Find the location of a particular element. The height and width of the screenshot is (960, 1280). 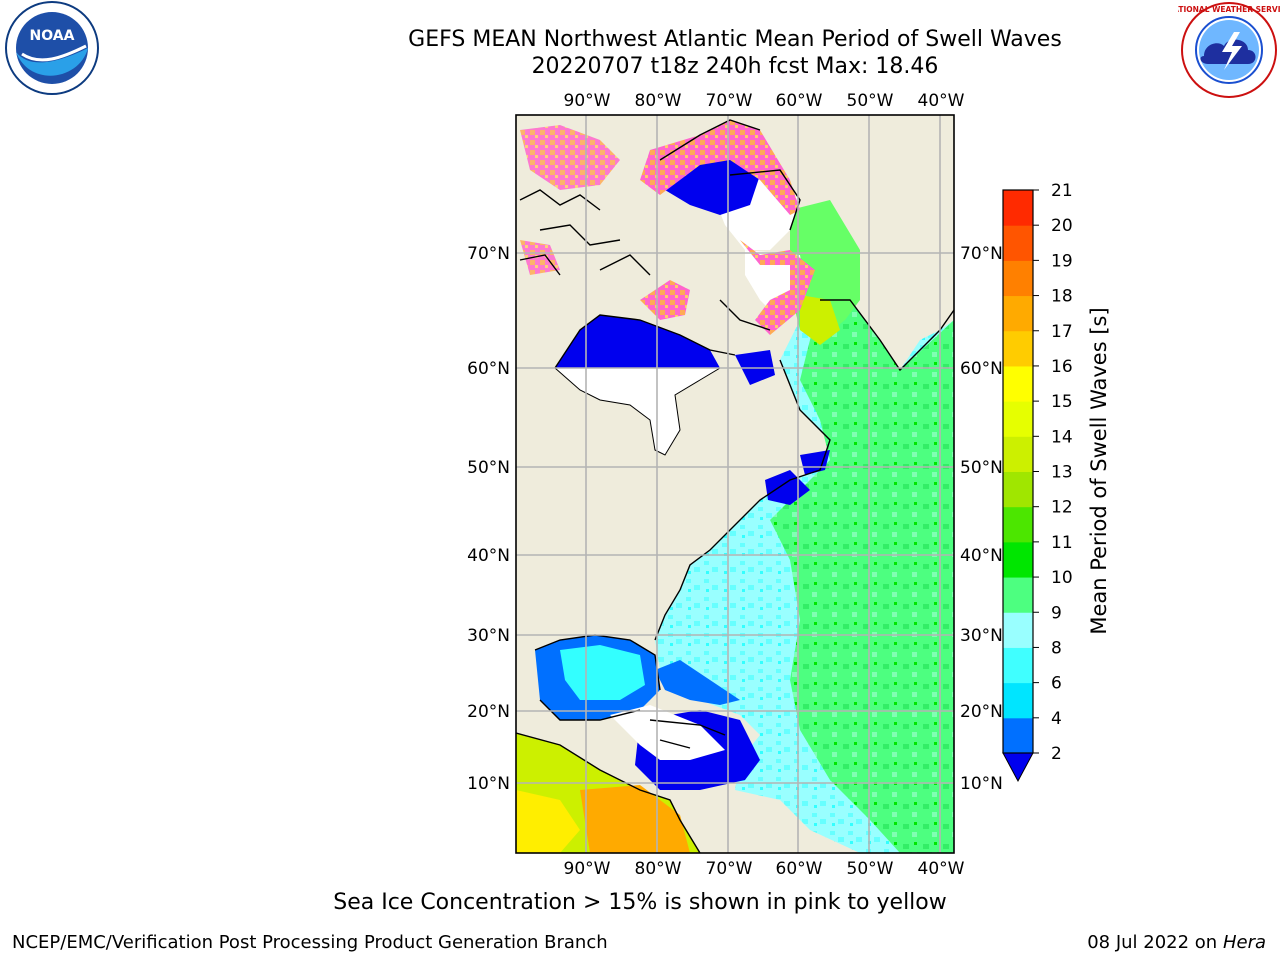

lon-label-top: 70°W is located at coordinates (729, 101).